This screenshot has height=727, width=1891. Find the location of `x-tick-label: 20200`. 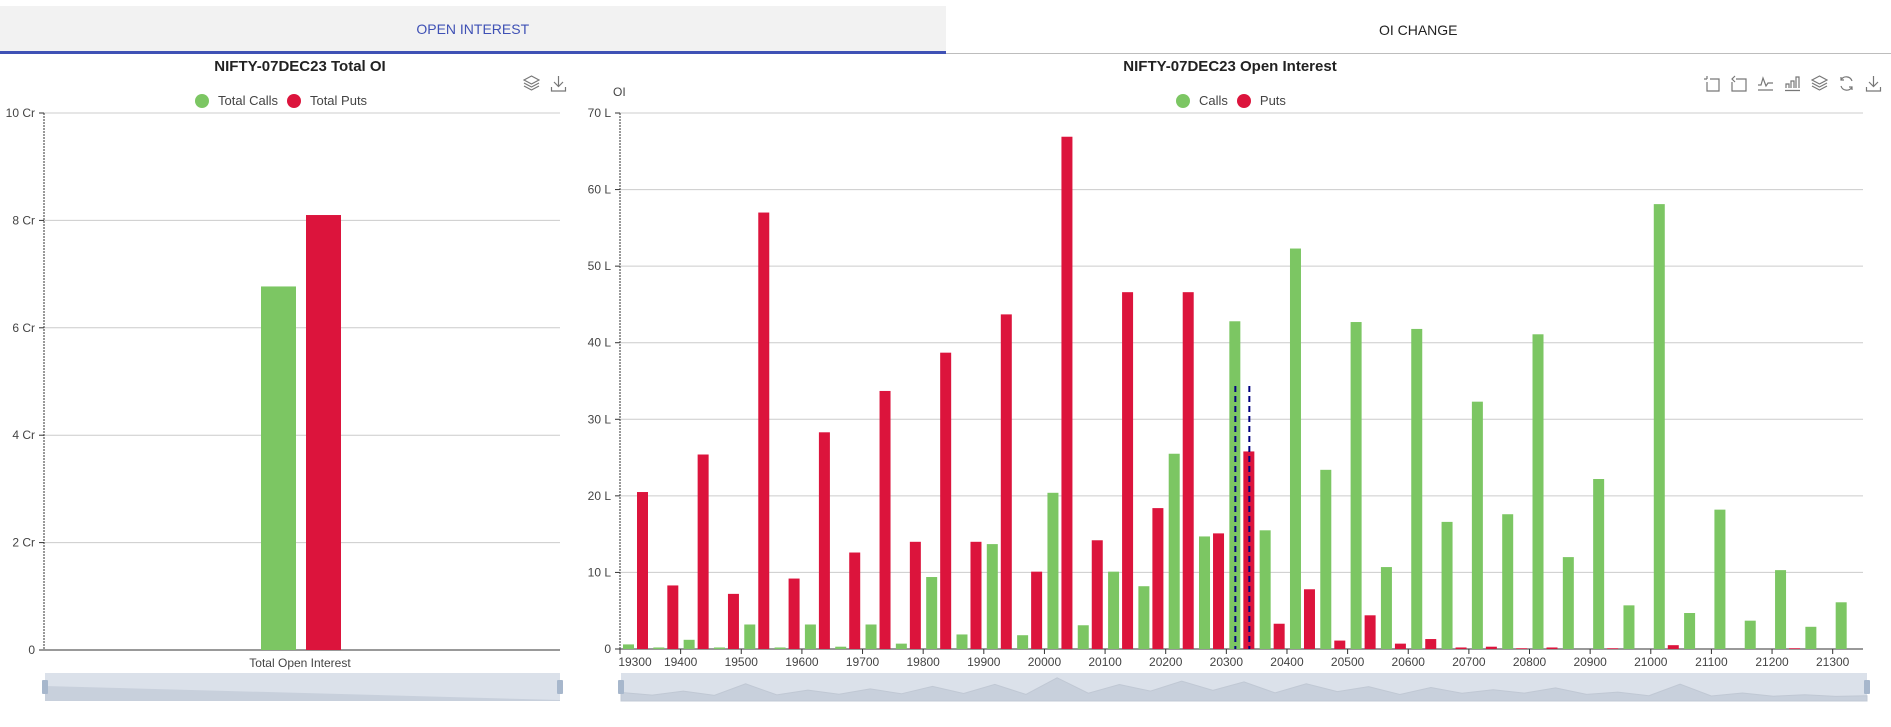

x-tick-label: 20200 is located at coordinates (1166, 662).